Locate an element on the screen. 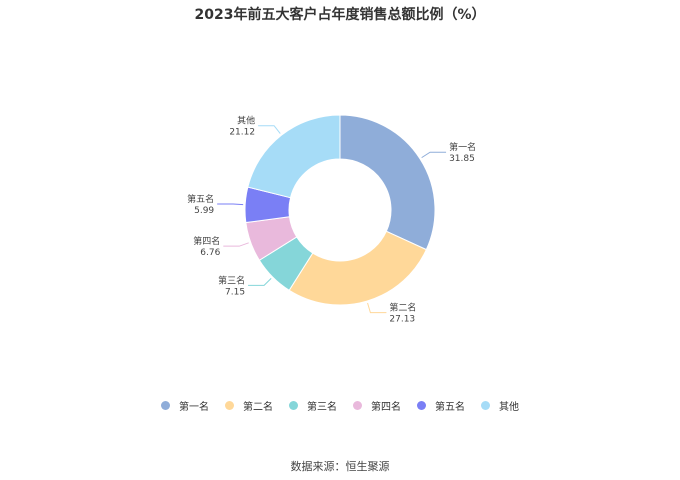 The height and width of the screenshot is (480, 680). legend-label: 第二名 is located at coordinates (258, 407).